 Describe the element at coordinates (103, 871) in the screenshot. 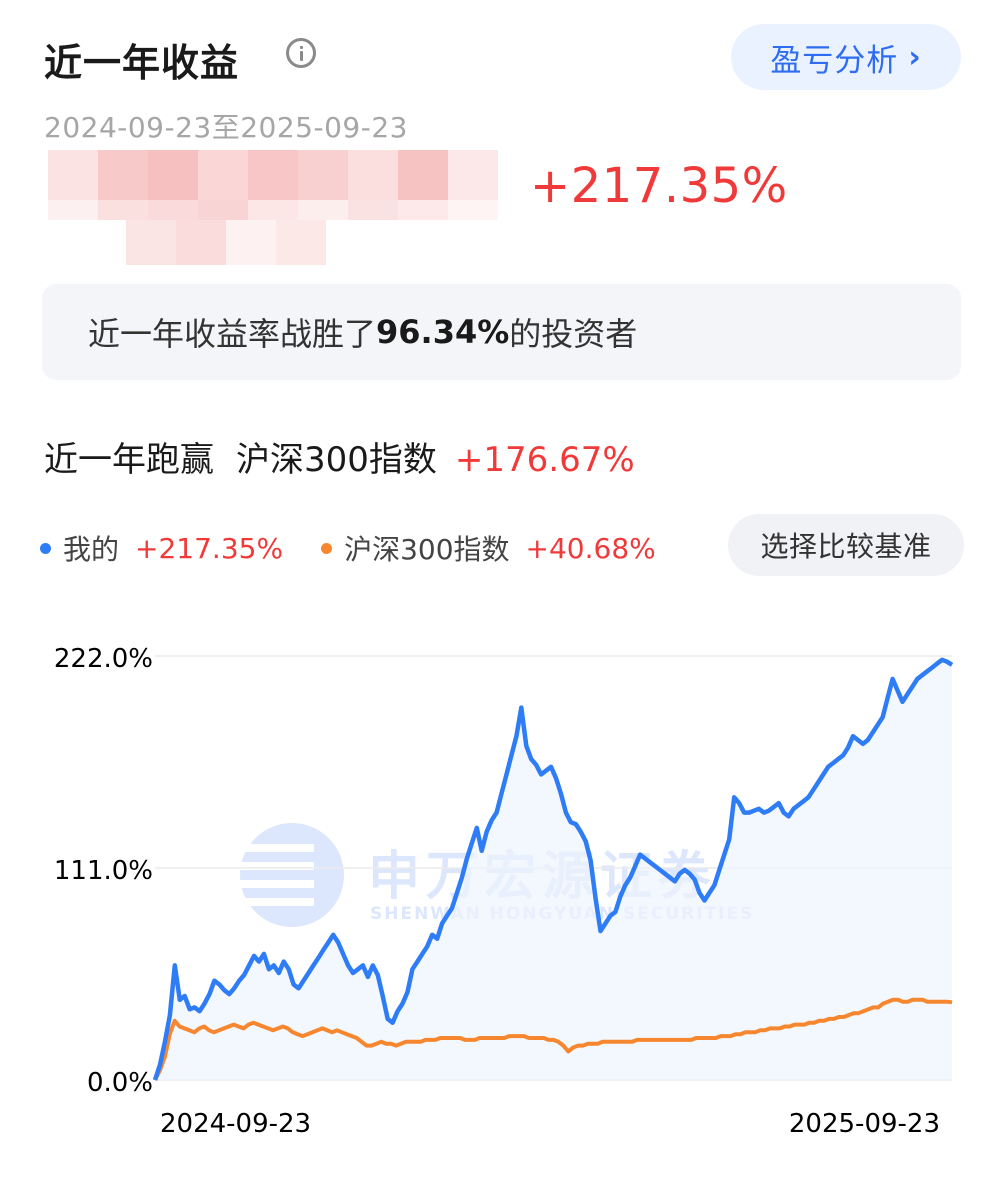

I see `y-tick-label: 111.0%` at that location.